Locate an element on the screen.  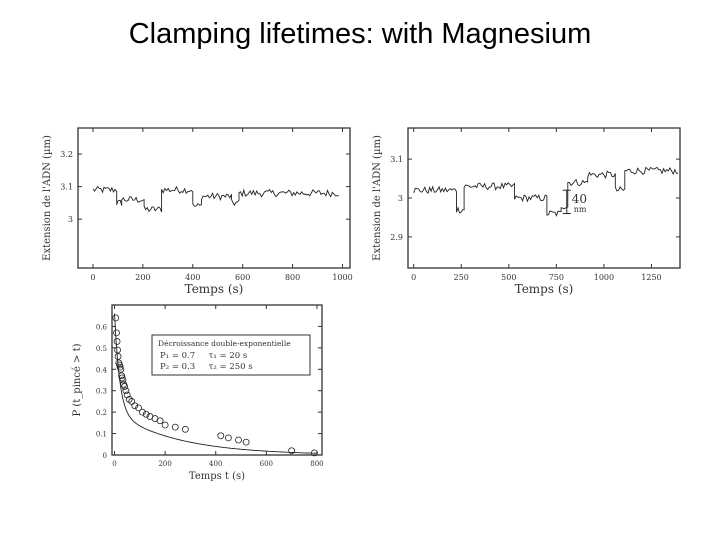
x-axis-label: Temps t (s) is located at coordinates (217, 476).